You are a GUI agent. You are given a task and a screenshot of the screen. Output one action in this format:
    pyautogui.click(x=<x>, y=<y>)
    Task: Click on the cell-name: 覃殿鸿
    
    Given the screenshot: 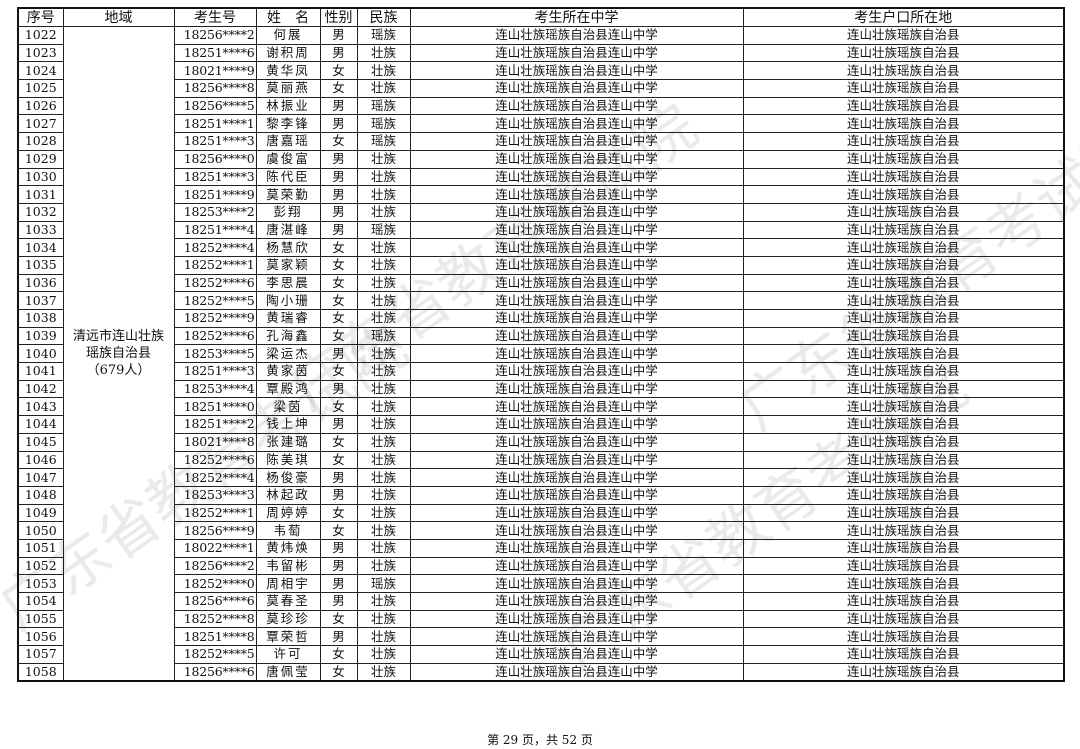 What is the action you would take?
    pyautogui.click(x=288, y=389)
    